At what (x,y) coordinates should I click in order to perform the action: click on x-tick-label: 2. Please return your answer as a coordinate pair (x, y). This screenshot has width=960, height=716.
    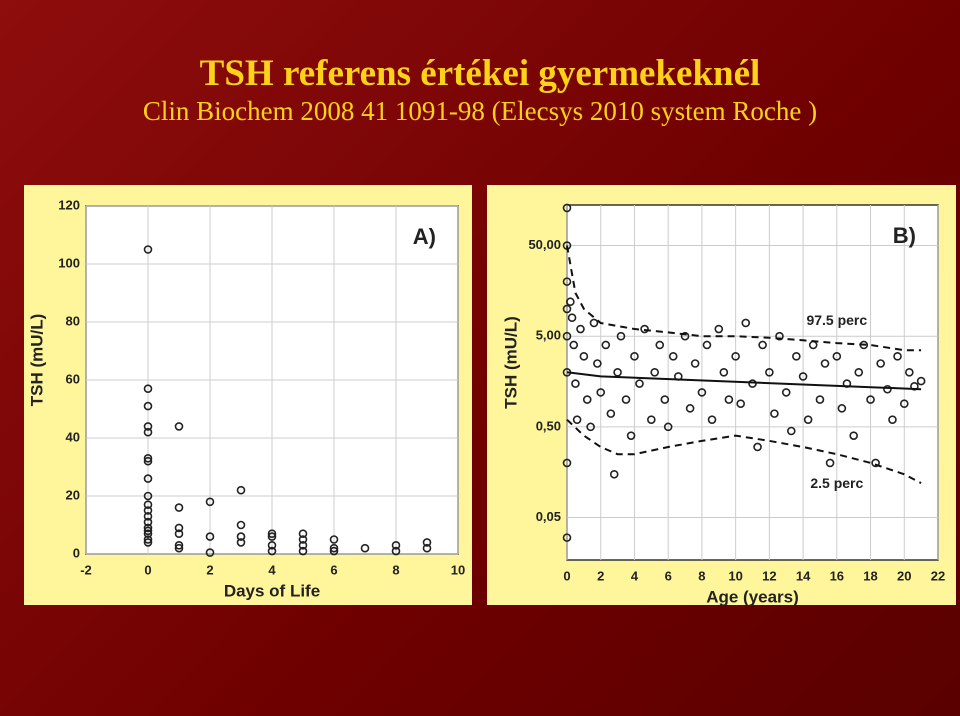
    Looking at the image, I should click on (209, 569).